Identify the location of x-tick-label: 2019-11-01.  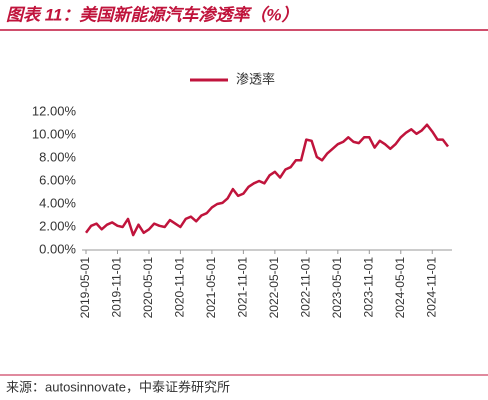
(117, 287).